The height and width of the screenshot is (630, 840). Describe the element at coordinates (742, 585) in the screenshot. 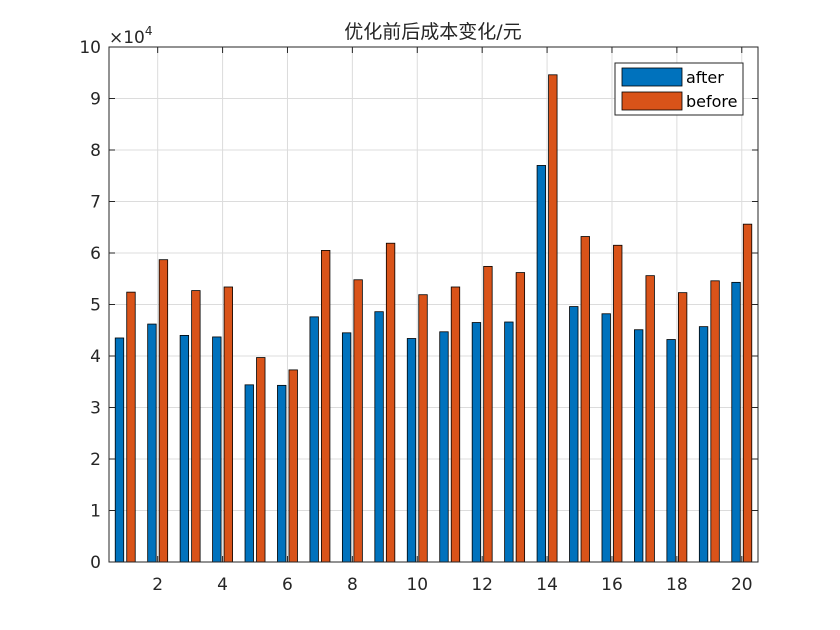

I see `x-tick-label: 20` at that location.